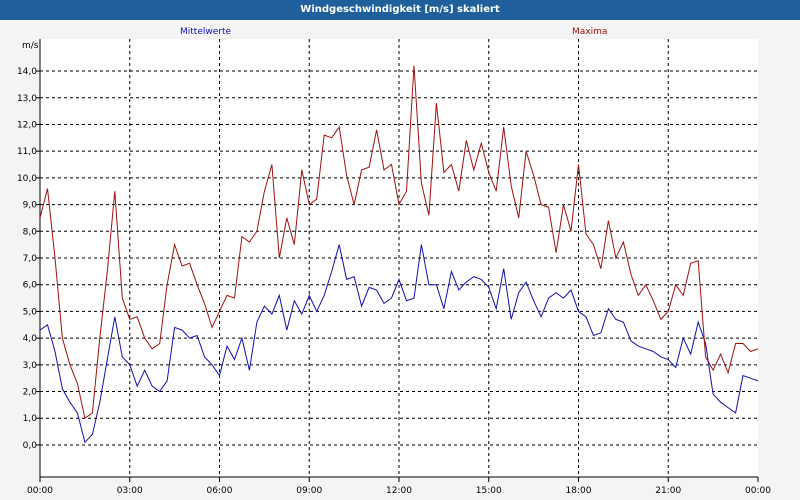  Describe the element at coordinates (30, 312) in the screenshot. I see `y-tick-label: 5,0` at that location.